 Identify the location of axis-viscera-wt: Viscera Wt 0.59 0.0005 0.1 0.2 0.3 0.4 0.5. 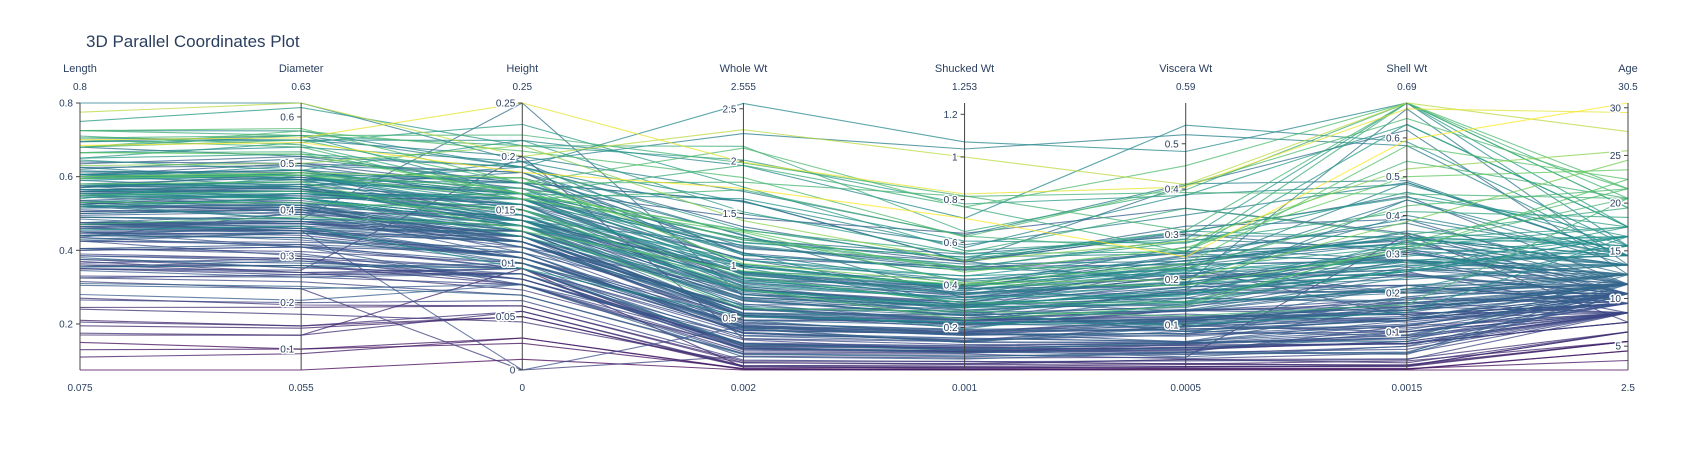
(1185, 228).